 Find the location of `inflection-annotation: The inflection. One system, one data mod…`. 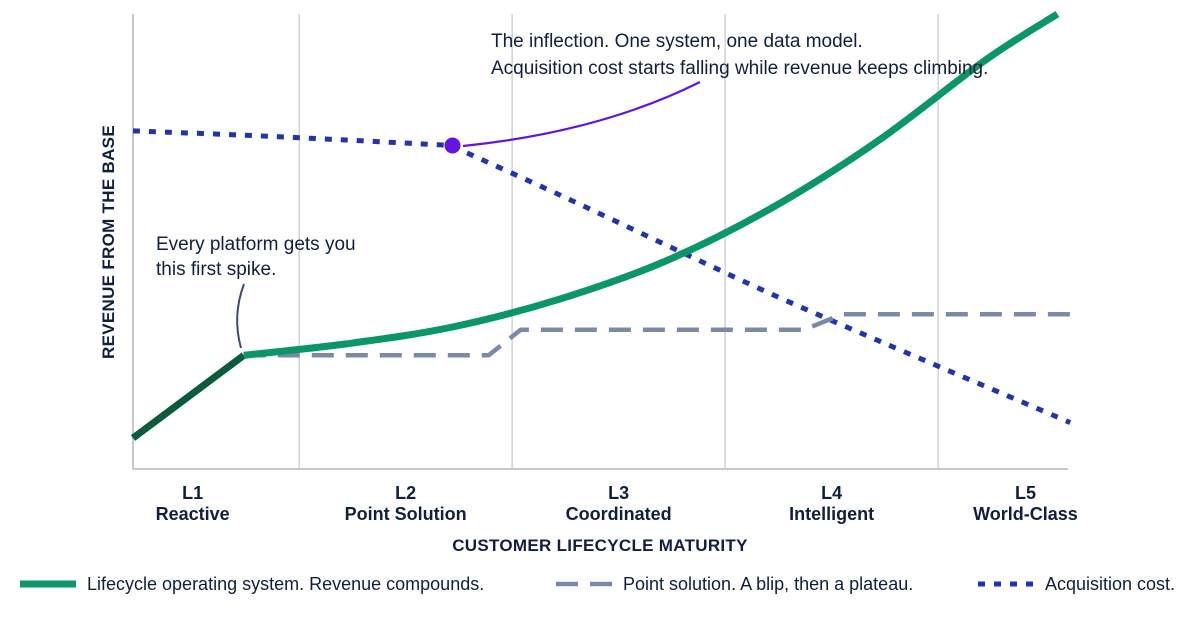

inflection-annotation: The inflection. One system, one data mod… is located at coordinates (739, 55).